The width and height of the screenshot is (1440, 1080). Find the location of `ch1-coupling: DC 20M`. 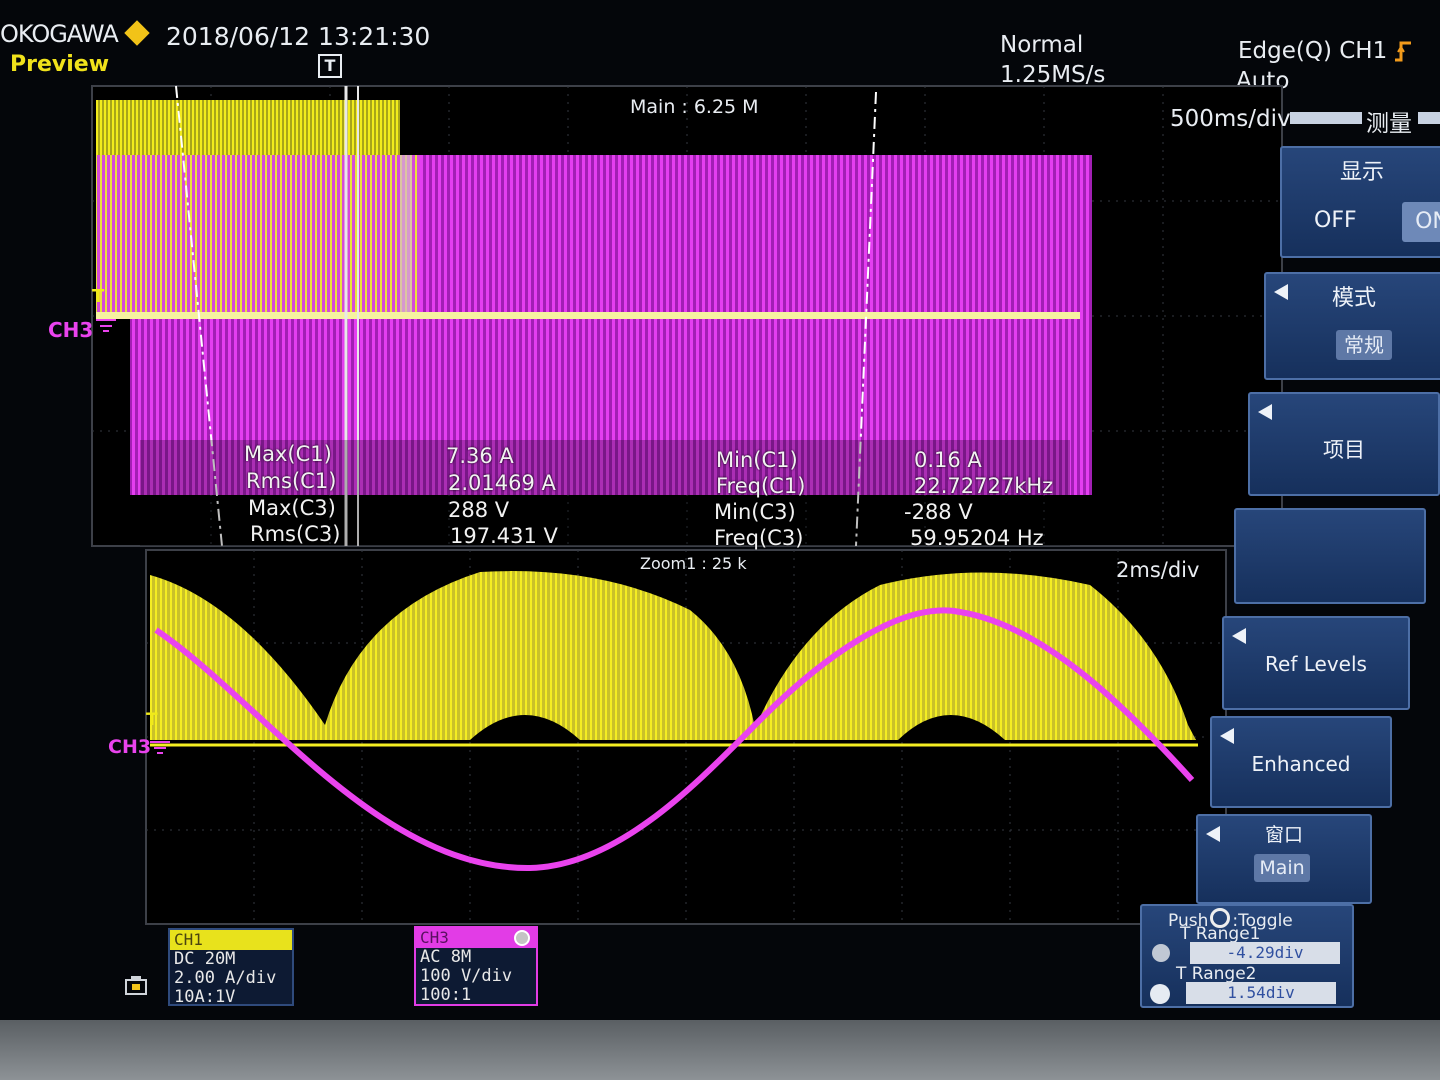

ch1-coupling: DC 20M is located at coordinates (205, 959).